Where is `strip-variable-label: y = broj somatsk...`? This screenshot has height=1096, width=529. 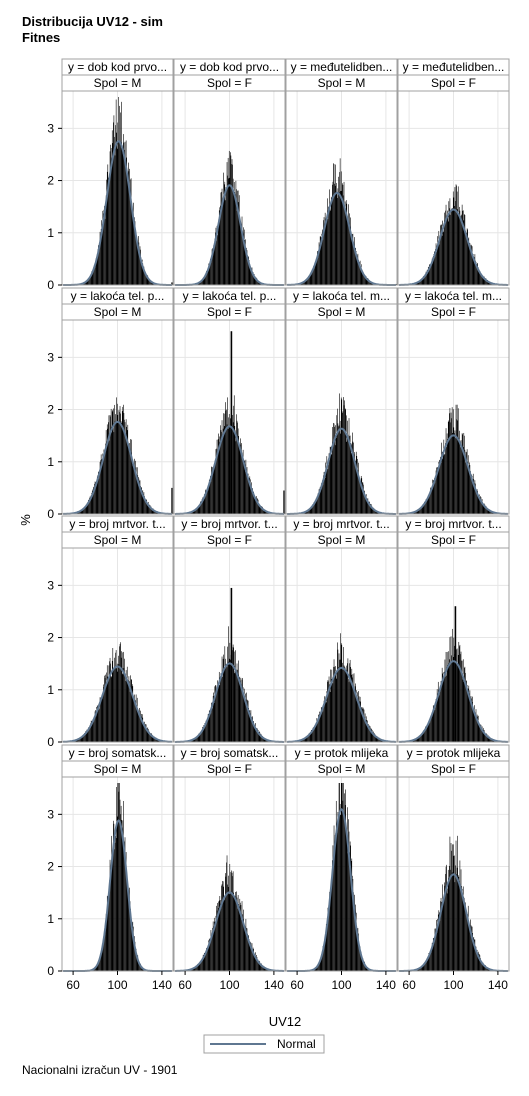
strip-variable-label: y = broj somatsk... is located at coordinates (118, 753).